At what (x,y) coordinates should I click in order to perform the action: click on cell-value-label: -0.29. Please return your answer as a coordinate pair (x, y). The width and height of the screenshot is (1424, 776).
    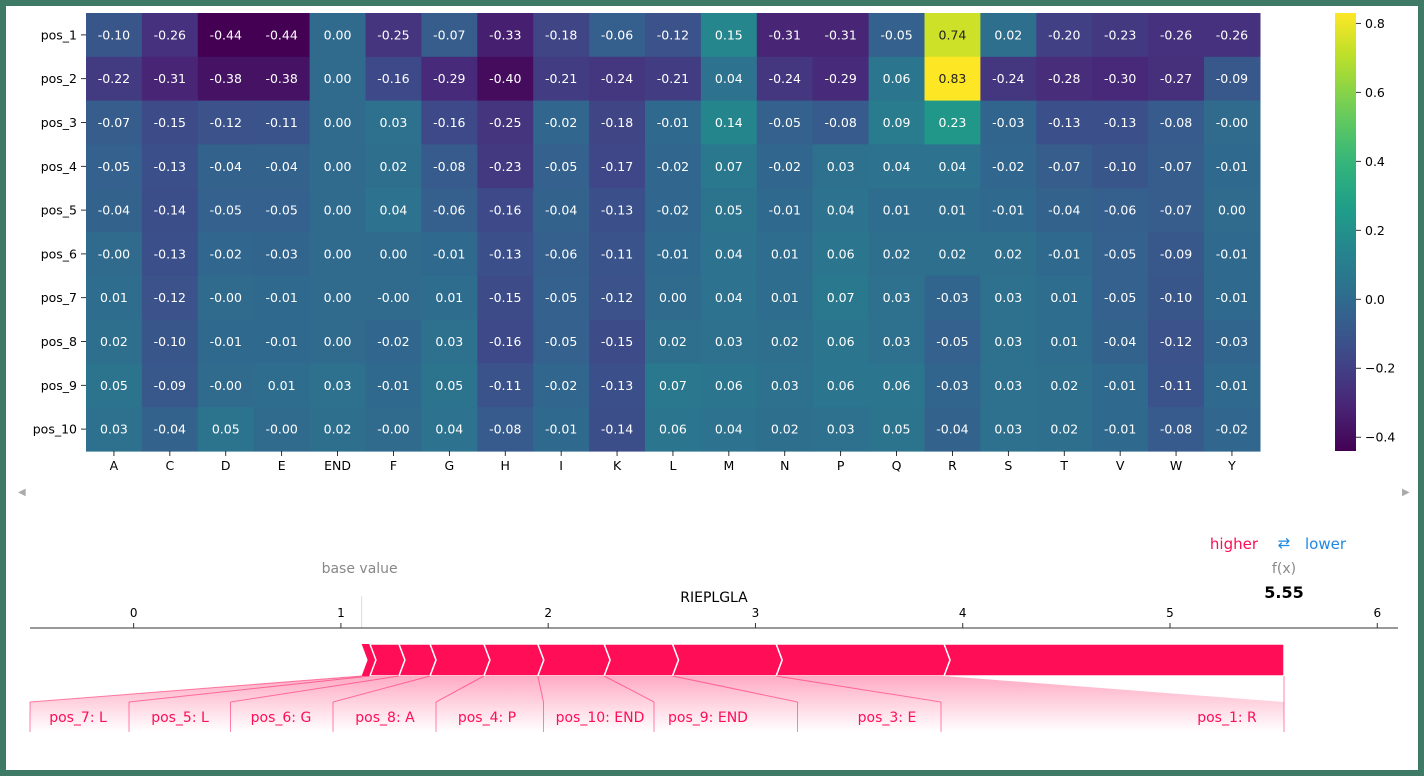
    Looking at the image, I should click on (840, 78).